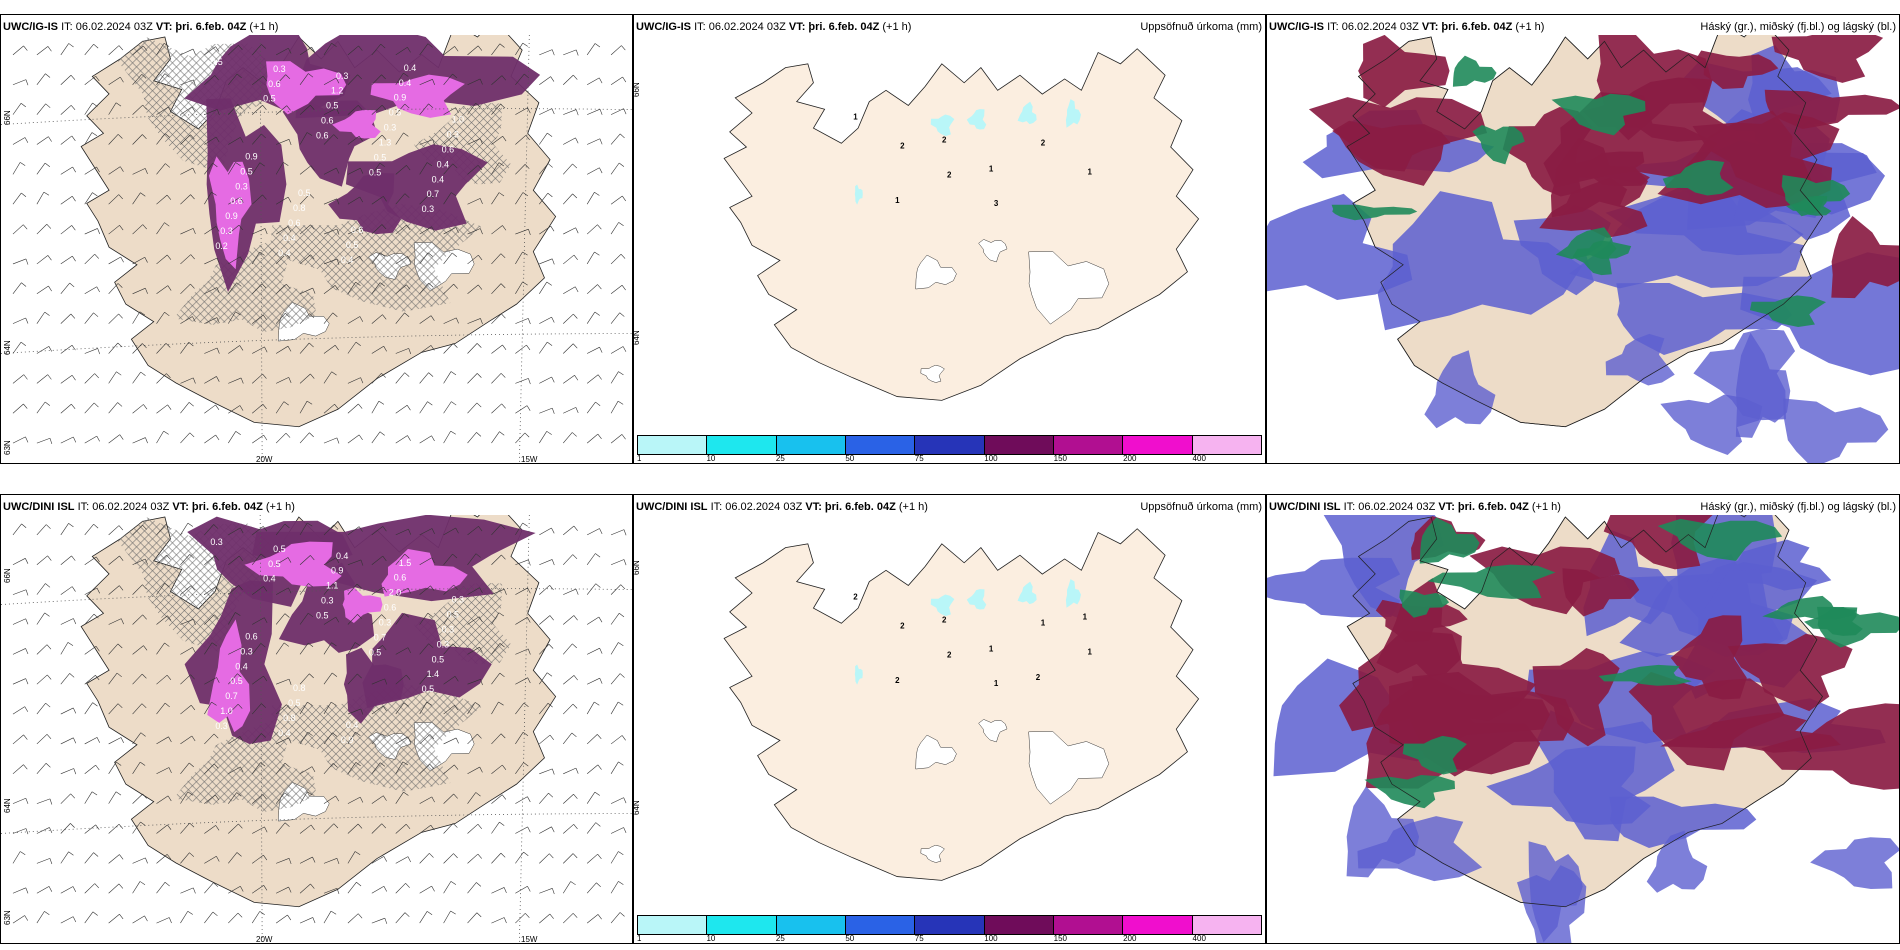  I want to click on colorbar-segment, so click(742, 445).